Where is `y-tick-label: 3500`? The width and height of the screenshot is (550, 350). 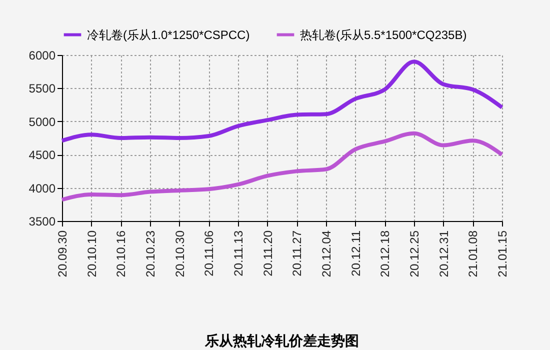
y-tick-label: 3500 is located at coordinates (42, 221).